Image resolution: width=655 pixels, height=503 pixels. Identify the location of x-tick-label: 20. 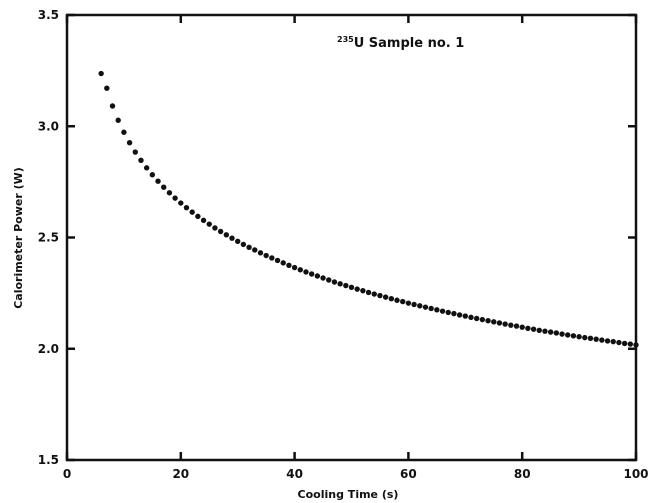
(180, 474).